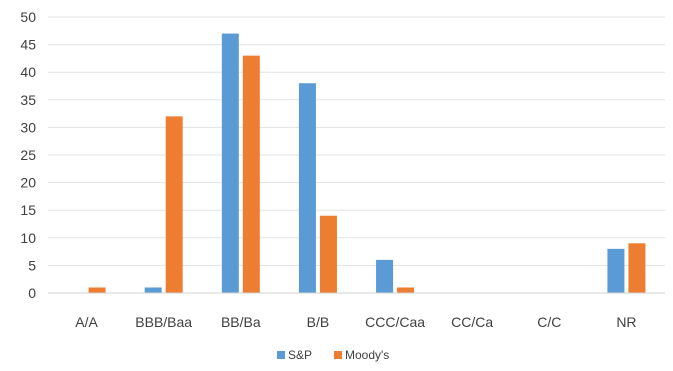 The width and height of the screenshot is (673, 371). I want to click on x-category-label: B/B, so click(318, 322).